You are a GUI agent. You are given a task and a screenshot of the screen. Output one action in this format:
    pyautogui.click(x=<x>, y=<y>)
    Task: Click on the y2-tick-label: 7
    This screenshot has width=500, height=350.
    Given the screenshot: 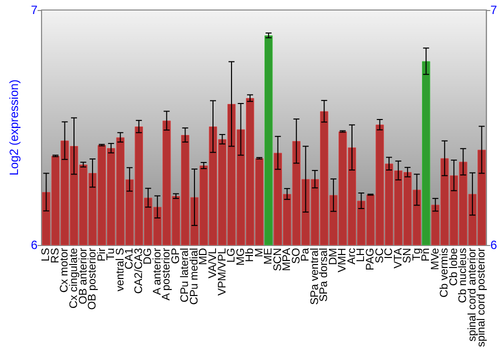 What is the action you would take?
    pyautogui.click(x=494, y=10)
    